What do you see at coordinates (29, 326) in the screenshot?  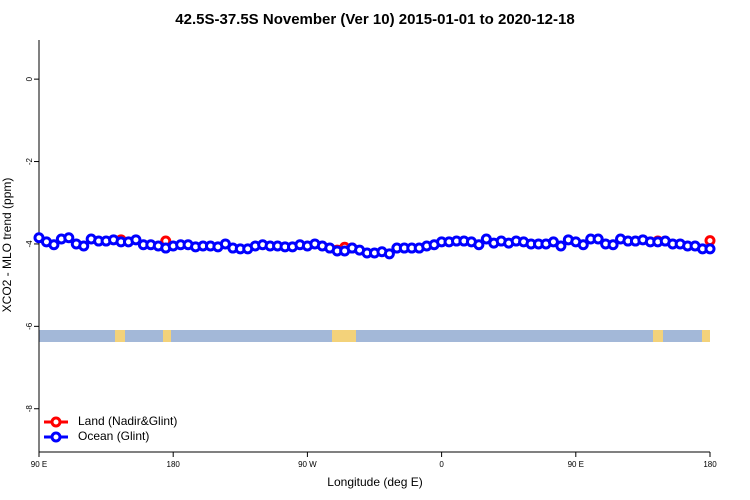 I see `y-tick-label: -6` at bounding box center [29, 326].